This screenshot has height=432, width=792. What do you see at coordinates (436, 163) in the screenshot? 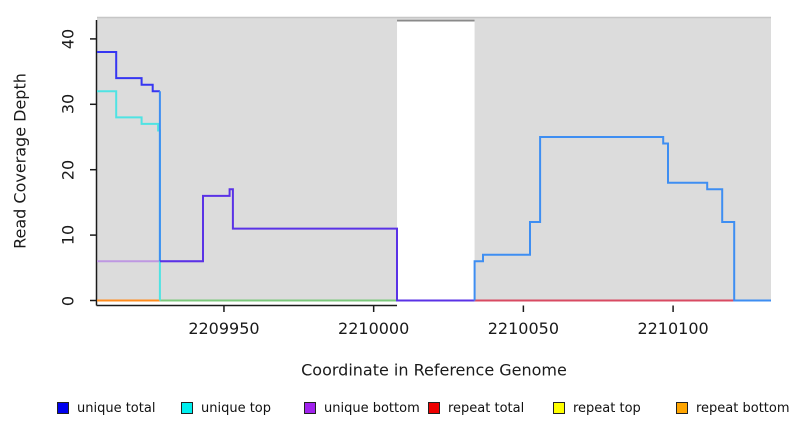
I see `gap-region` at bounding box center [436, 163].